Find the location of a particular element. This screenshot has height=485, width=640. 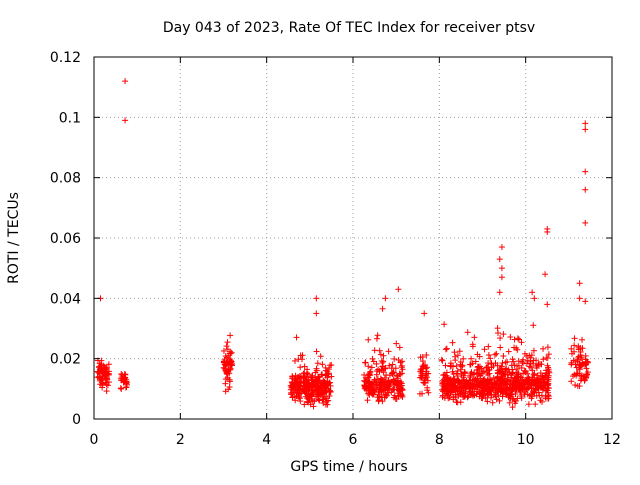

y-tick-label: 0.06 is located at coordinates (65, 239).